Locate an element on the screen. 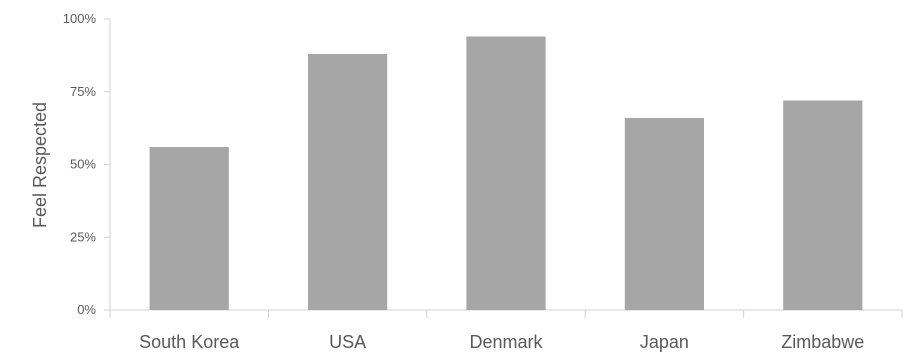 This screenshot has height=363, width=912. x-category-label: Japan is located at coordinates (664, 342).